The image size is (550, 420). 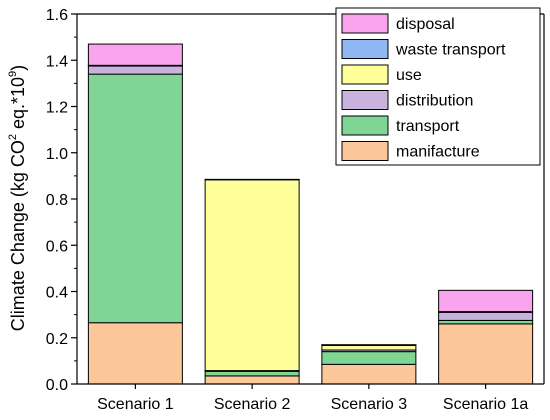 What do you see at coordinates (252, 380) in the screenshot?
I see `bar-segment-scenario-2-manifacture` at bounding box center [252, 380].